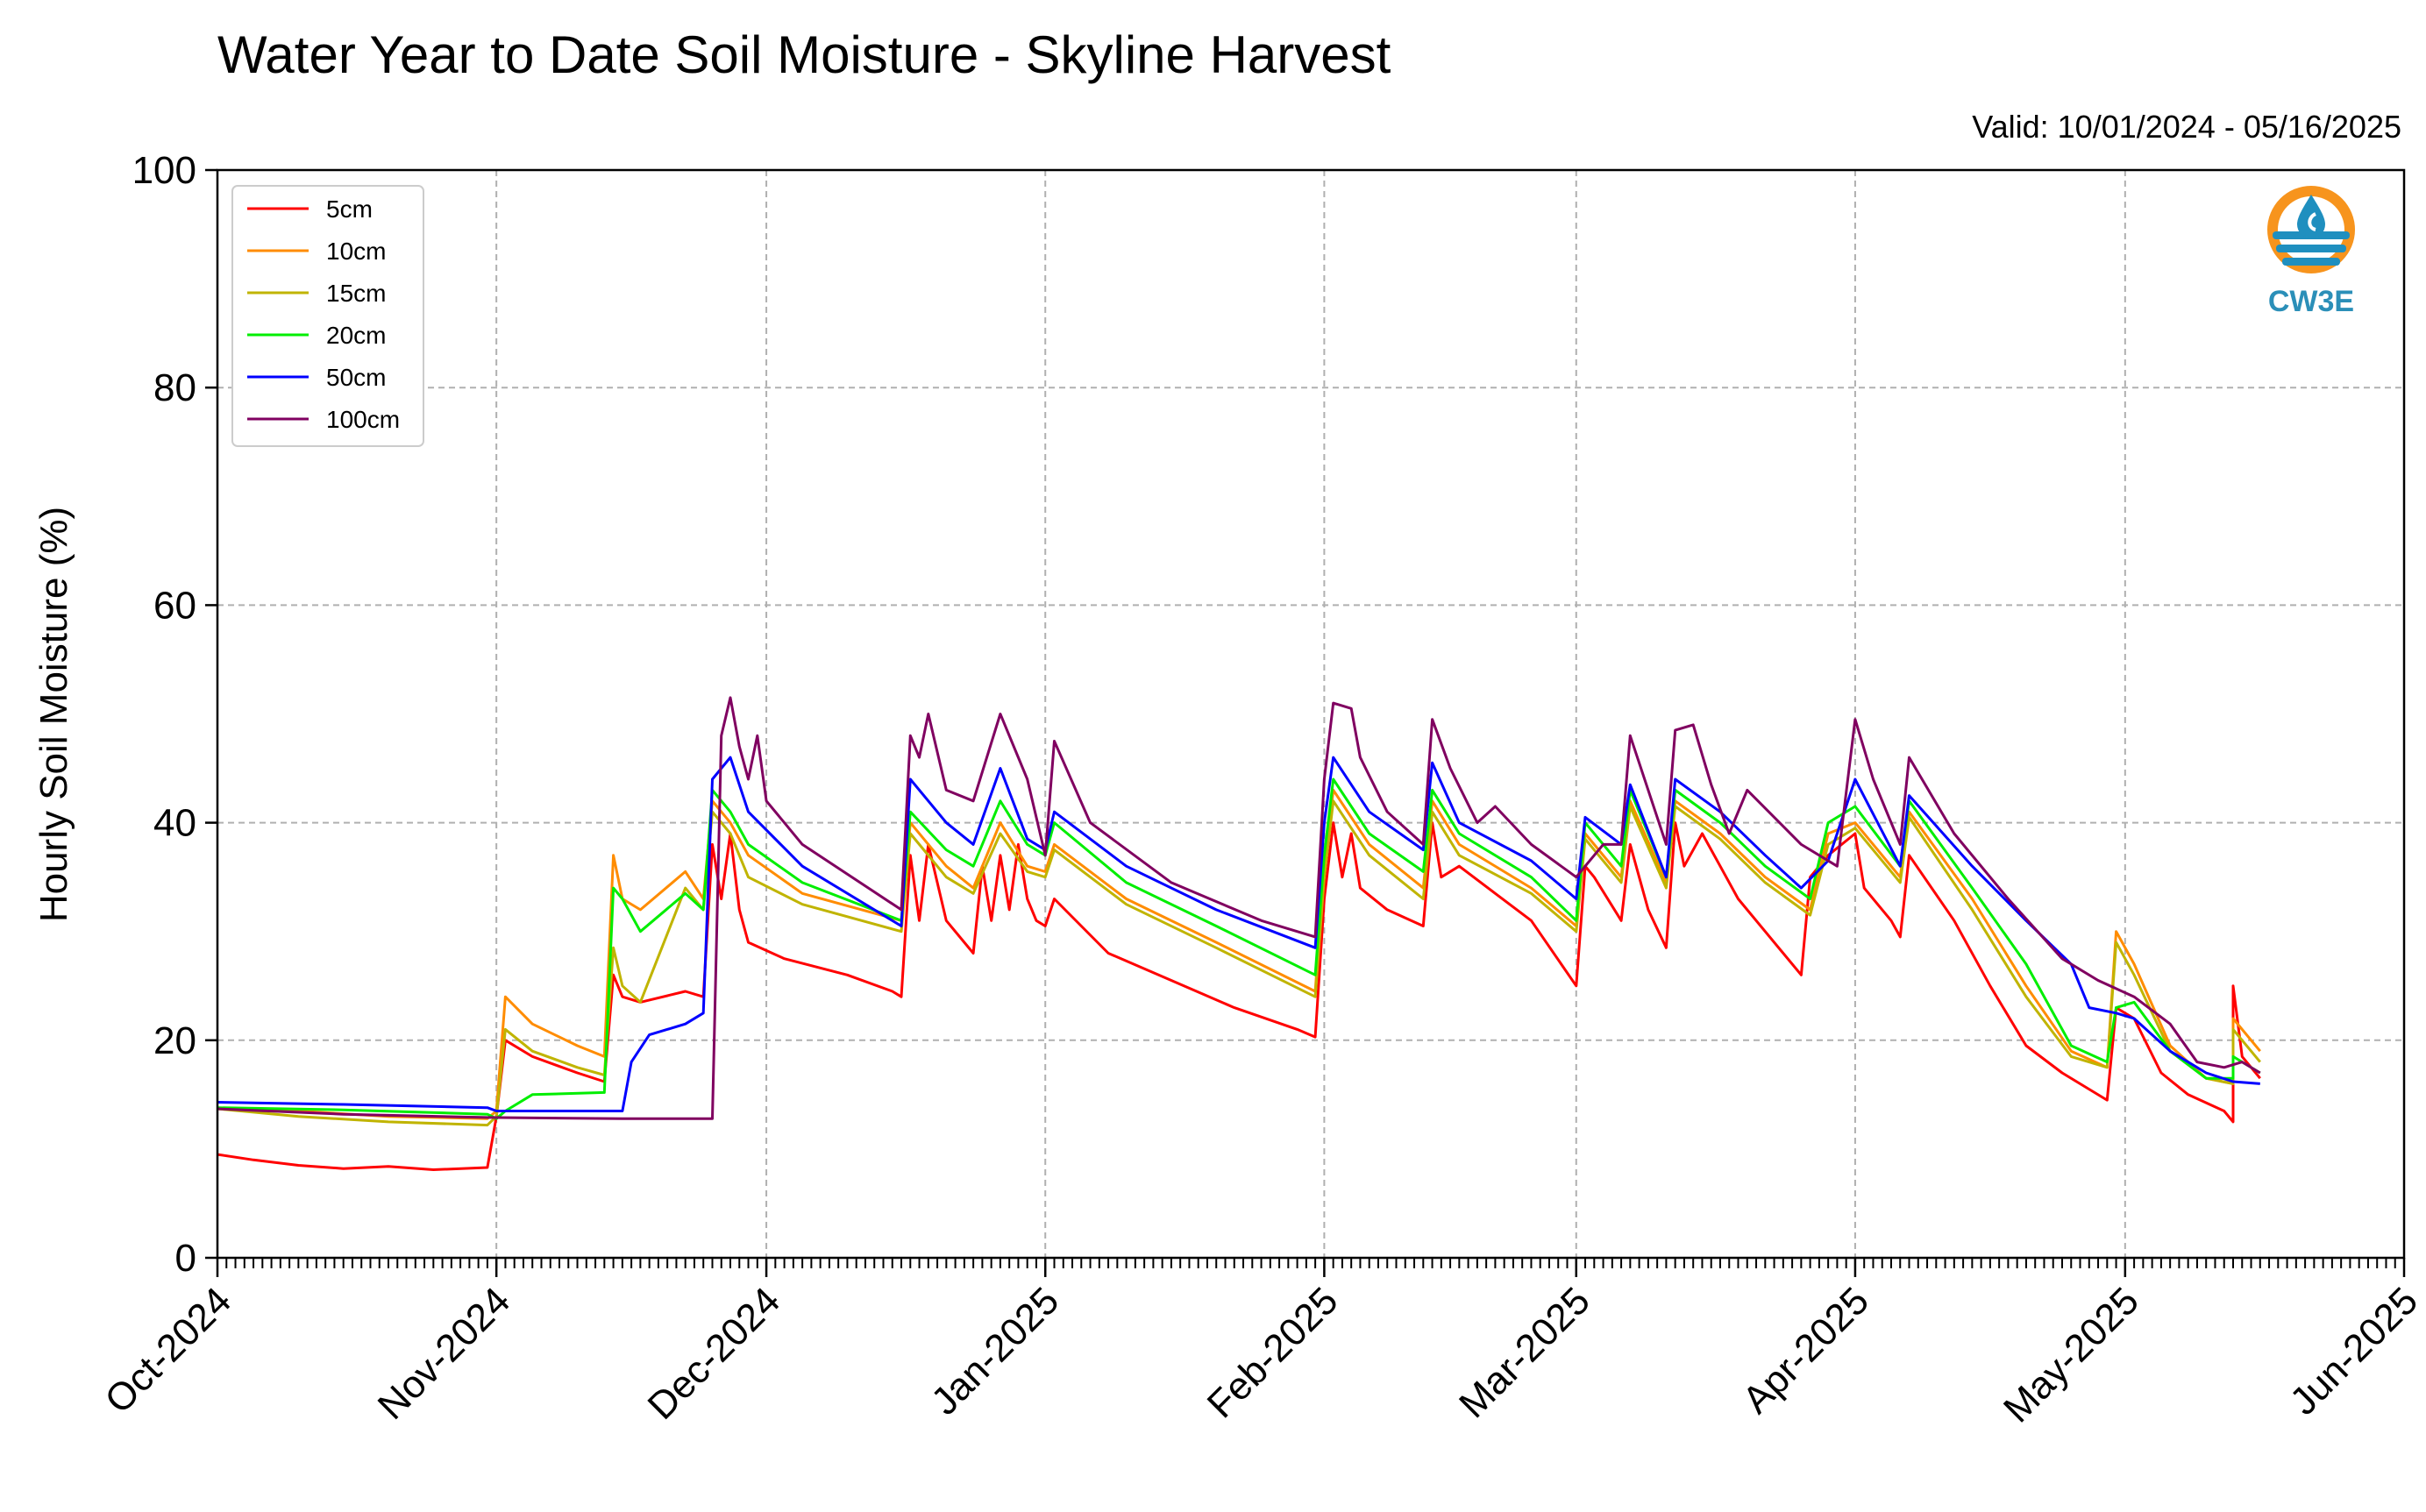 Image resolution: width=2426 pixels, height=1512 pixels. What do you see at coordinates (349, 209) in the screenshot?
I see `legend-label-5cm: 5cm` at bounding box center [349, 209].